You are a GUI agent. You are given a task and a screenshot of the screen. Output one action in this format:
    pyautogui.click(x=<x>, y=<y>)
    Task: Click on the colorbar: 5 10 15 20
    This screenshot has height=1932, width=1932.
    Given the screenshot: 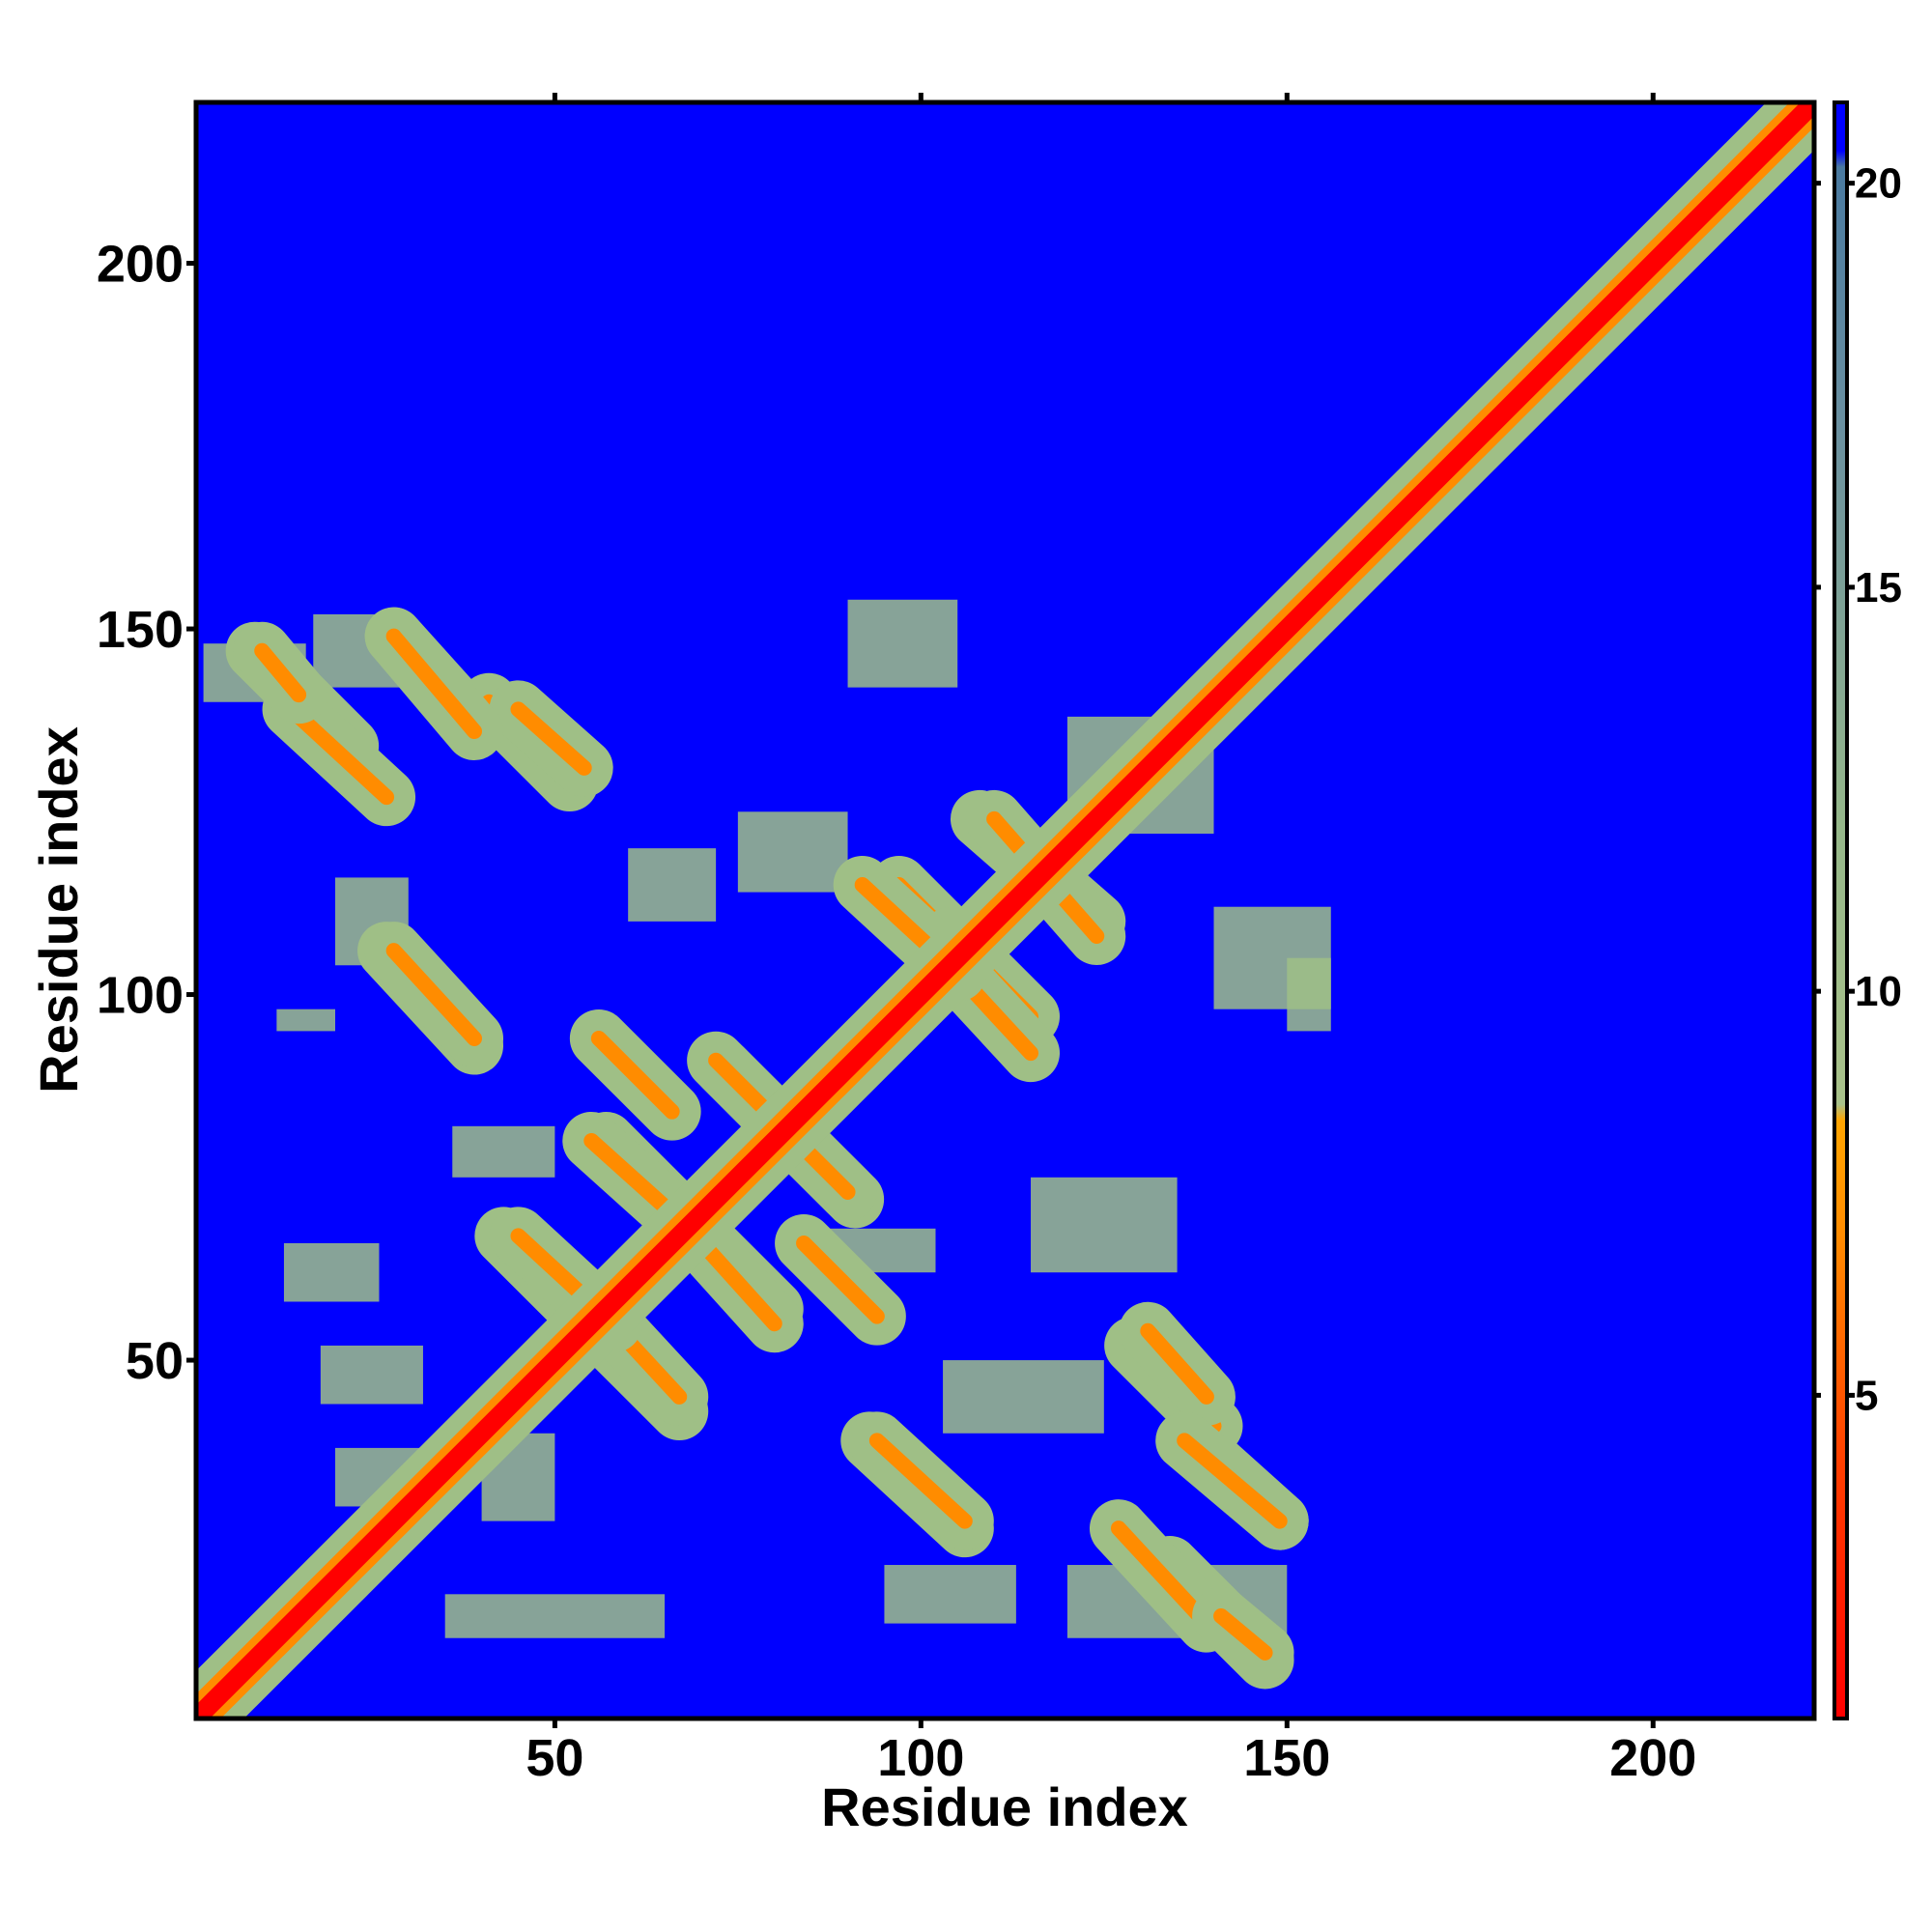 What is the action you would take?
    pyautogui.click(x=1857, y=910)
    